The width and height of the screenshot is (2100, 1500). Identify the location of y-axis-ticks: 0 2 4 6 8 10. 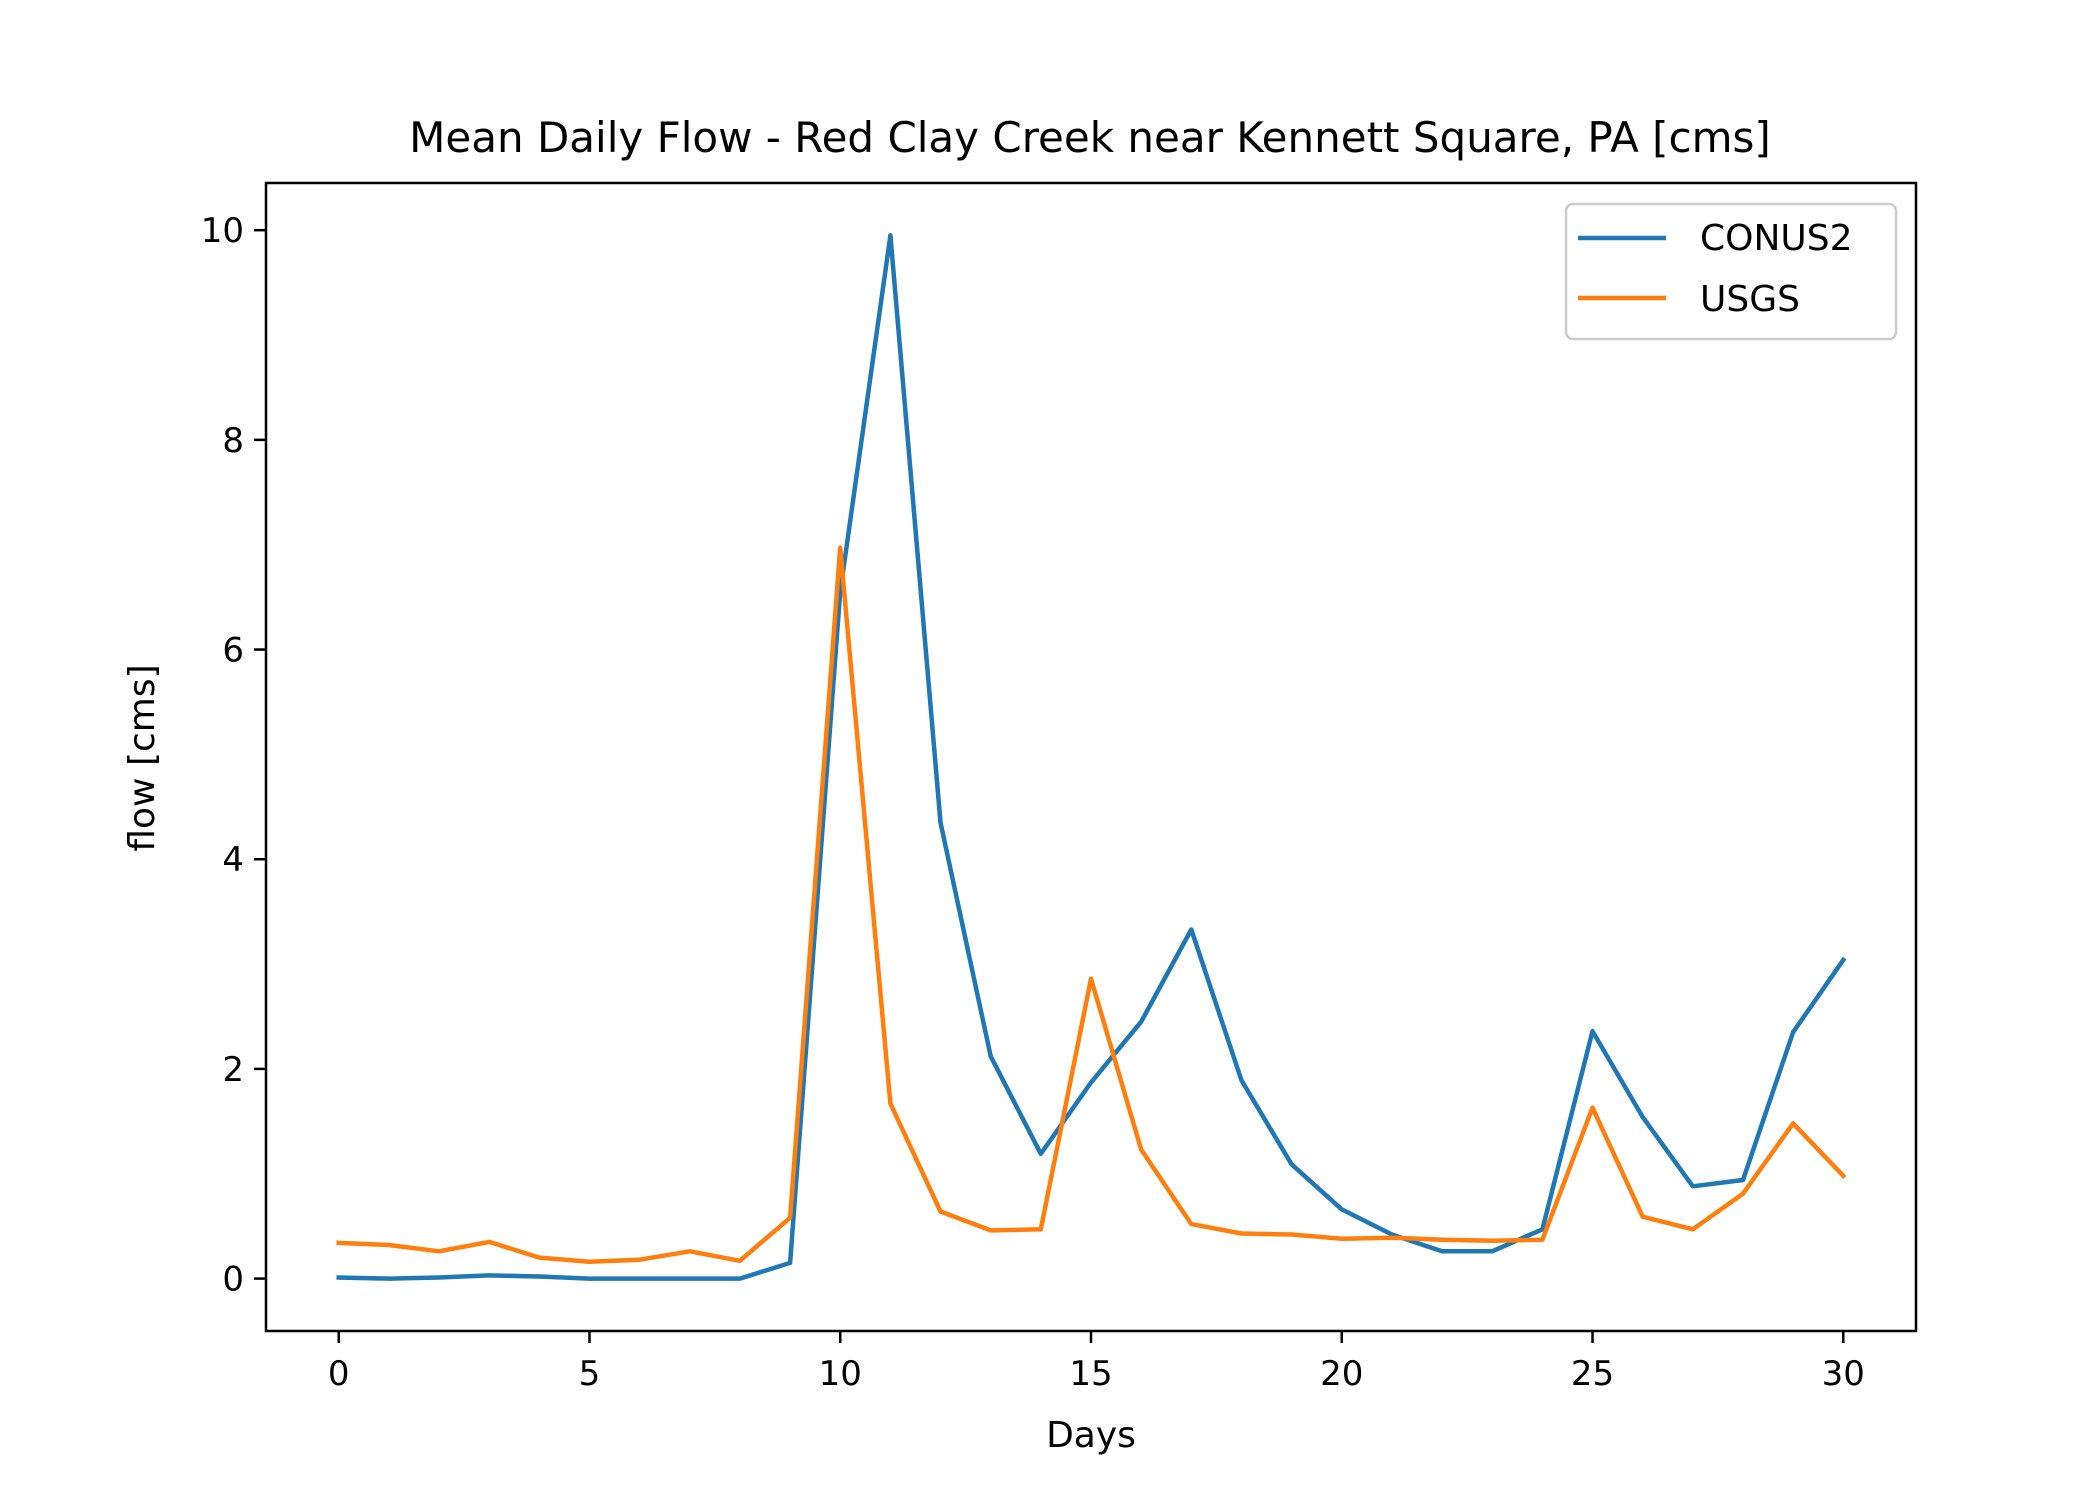
(233, 755).